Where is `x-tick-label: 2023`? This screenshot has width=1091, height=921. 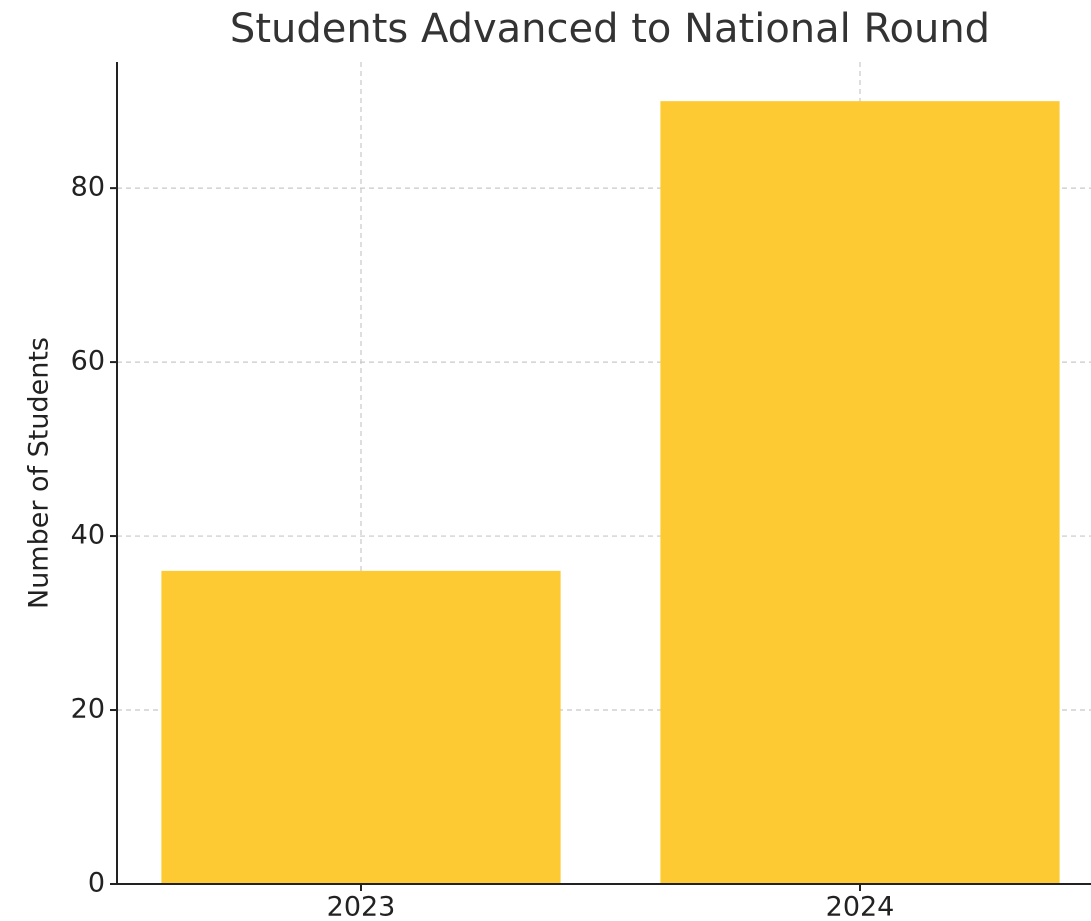 x-tick-label: 2023 is located at coordinates (361, 906).